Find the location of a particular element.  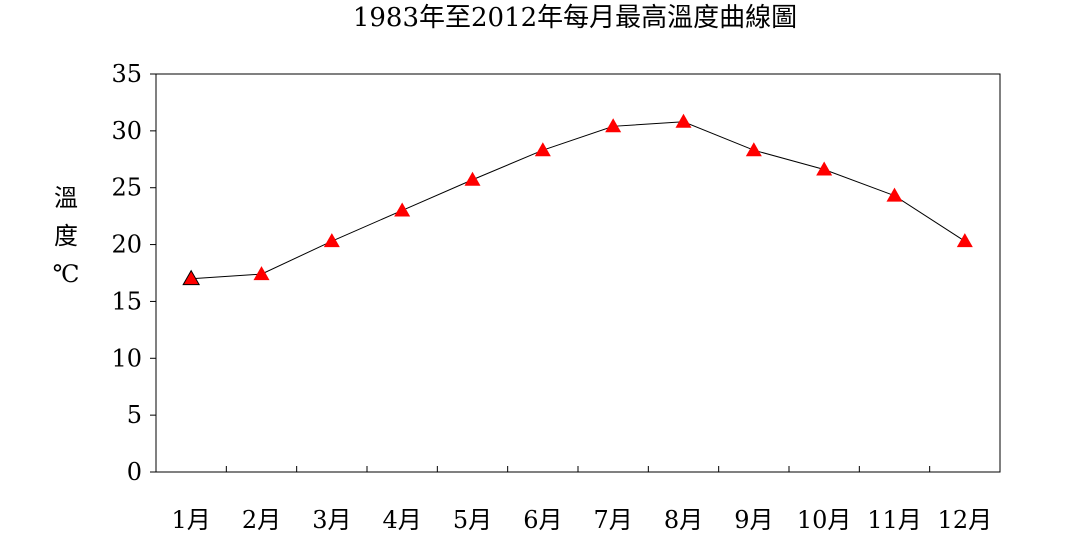

x-tick-label: 11月 is located at coordinates (894, 520).